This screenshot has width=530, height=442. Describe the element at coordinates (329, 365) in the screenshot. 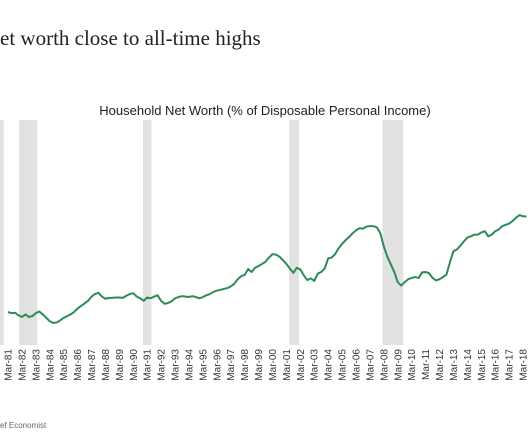

I see `x-tick-label: Mar-04` at that location.